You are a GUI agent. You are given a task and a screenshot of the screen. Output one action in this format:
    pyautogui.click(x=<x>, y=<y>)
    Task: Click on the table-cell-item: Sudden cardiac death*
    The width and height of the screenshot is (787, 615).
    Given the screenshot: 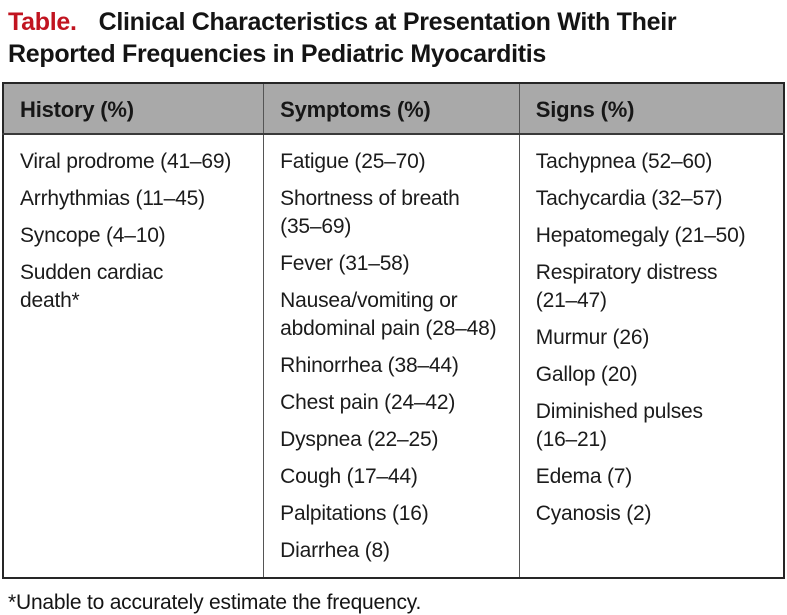 What is the action you would take?
    pyautogui.click(x=92, y=286)
    